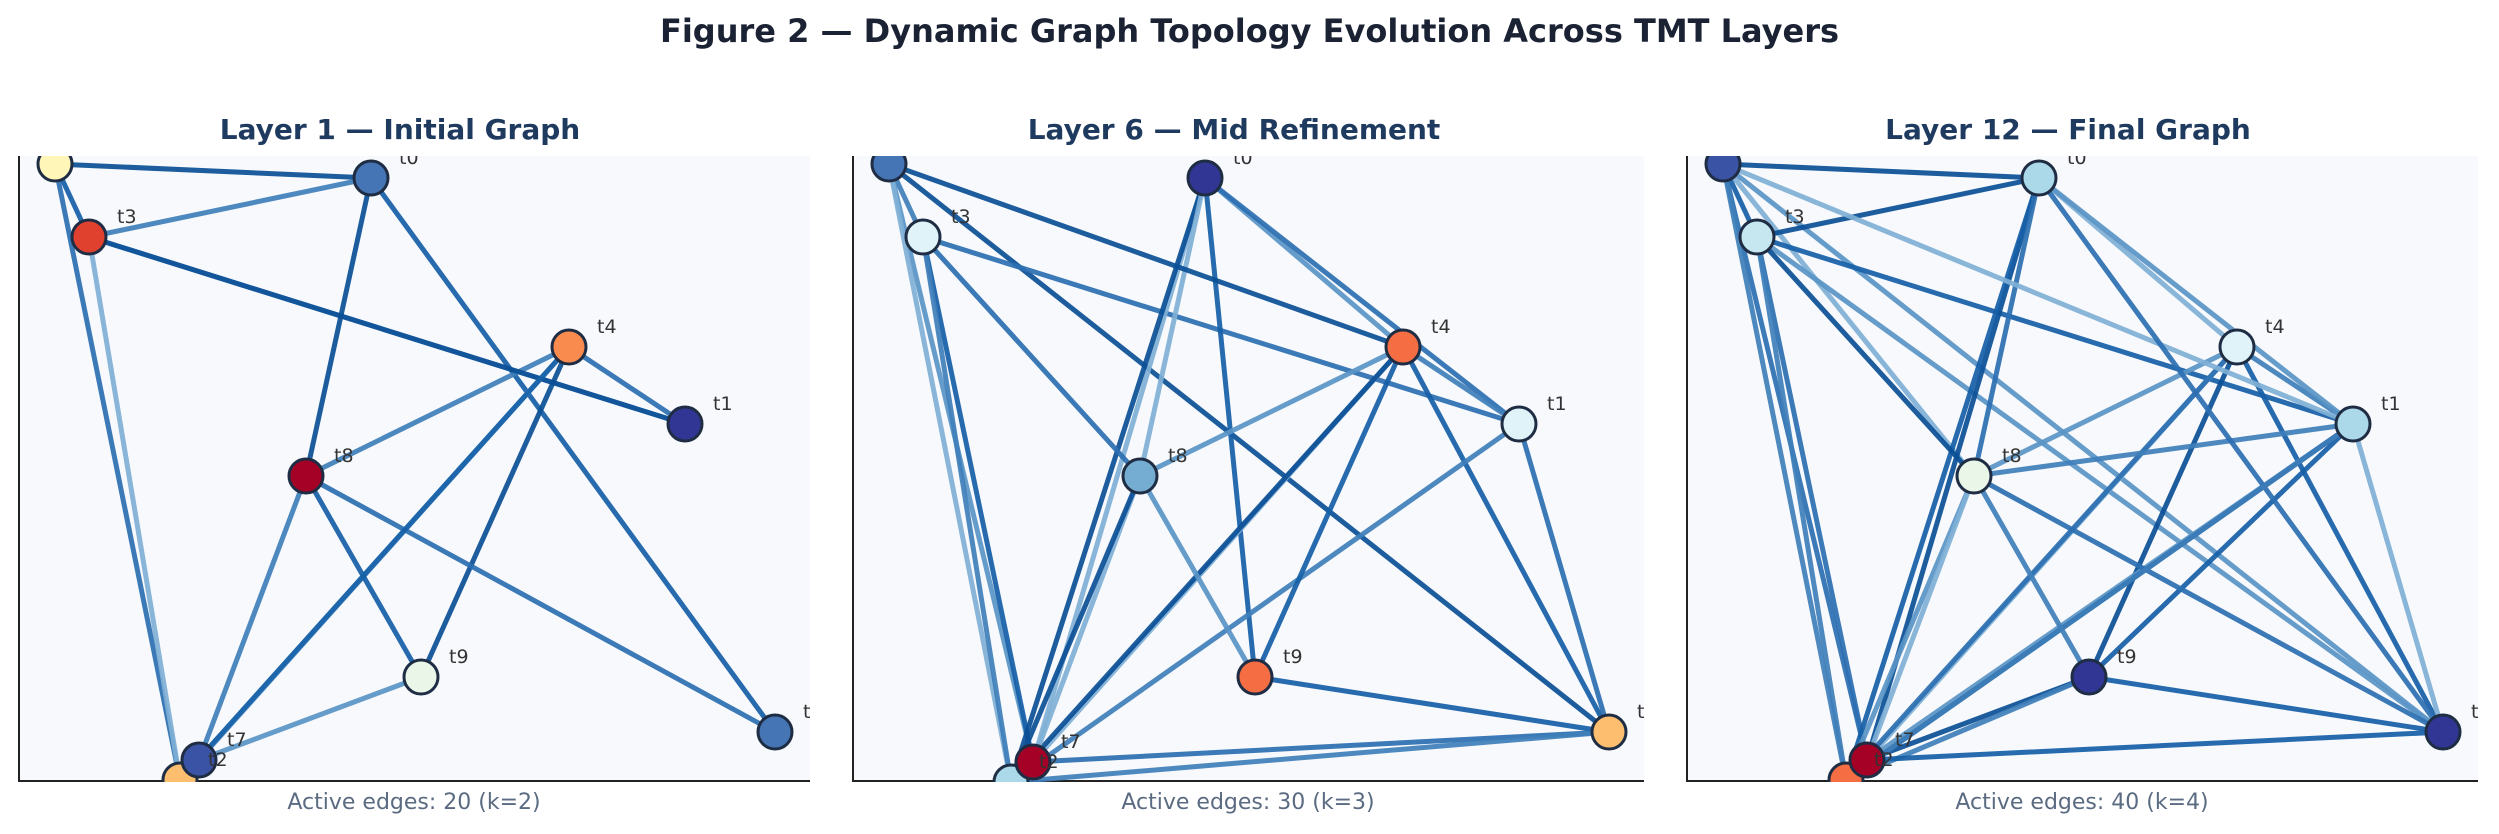  I want to click on graph-edge-t9-t4, so click(1329, 512).